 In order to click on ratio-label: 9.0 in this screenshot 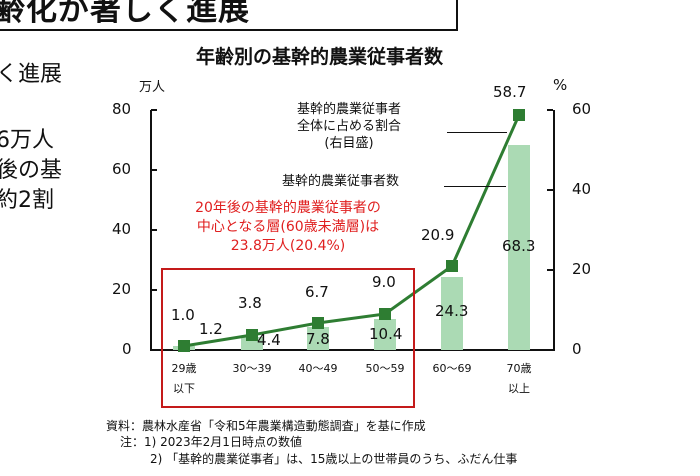, I will do `click(384, 282)`.